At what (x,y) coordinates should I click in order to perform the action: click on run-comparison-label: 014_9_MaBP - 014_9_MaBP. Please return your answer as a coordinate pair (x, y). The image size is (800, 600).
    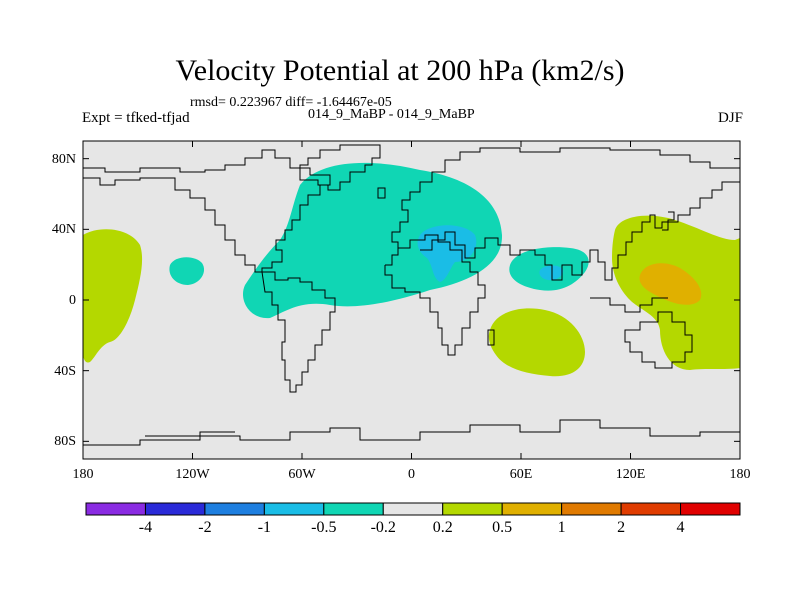
    Looking at the image, I should click on (391, 114).